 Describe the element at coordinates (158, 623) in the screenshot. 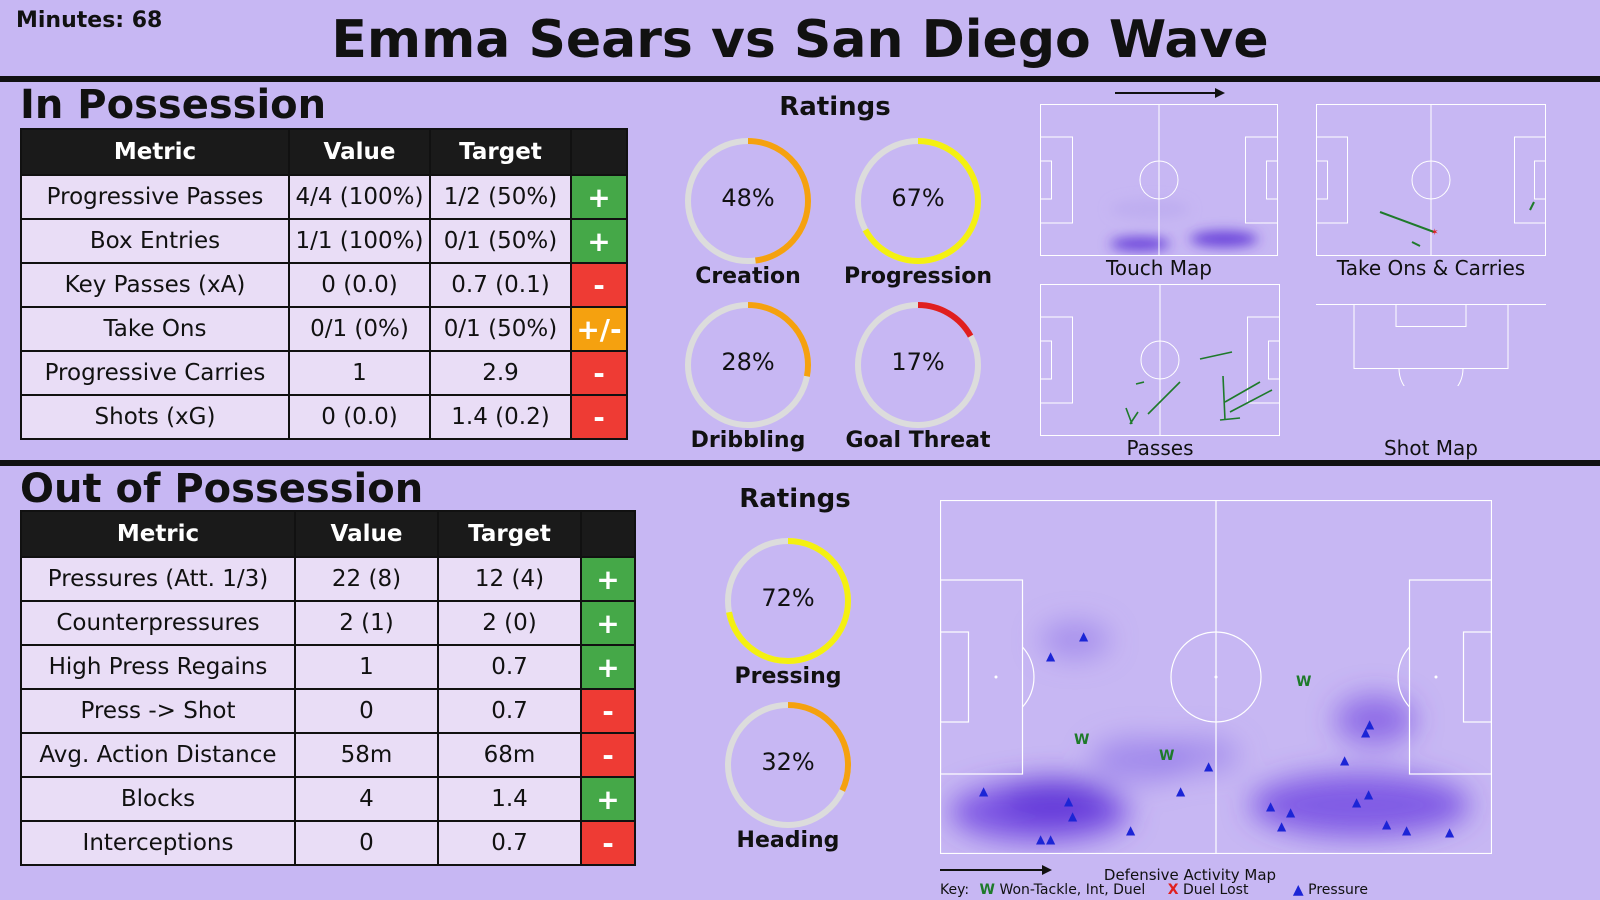

I see `metric-name: Counterpressures` at that location.